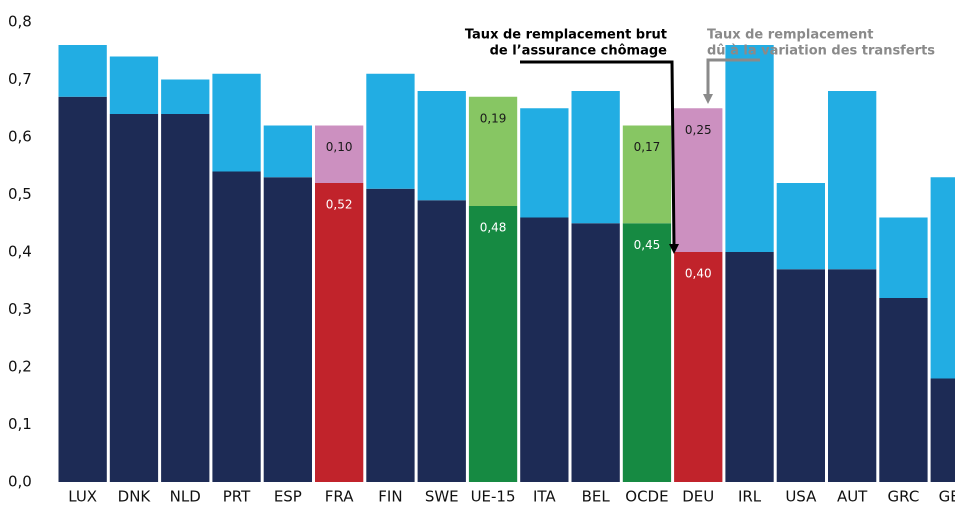  What do you see at coordinates (821, 51) in the screenshot?
I see `annotation: dû à la variation des transferts` at bounding box center [821, 51].